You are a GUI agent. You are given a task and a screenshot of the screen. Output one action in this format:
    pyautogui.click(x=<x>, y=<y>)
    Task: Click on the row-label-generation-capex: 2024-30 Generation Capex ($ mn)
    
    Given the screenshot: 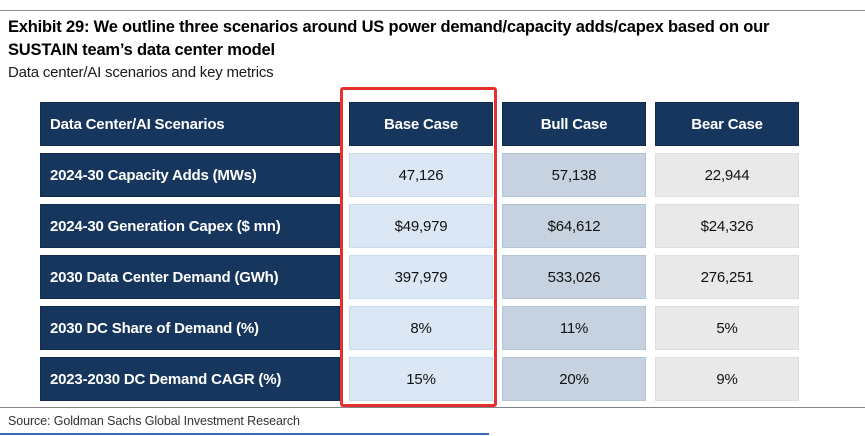 What is the action you would take?
    pyautogui.click(x=190, y=226)
    